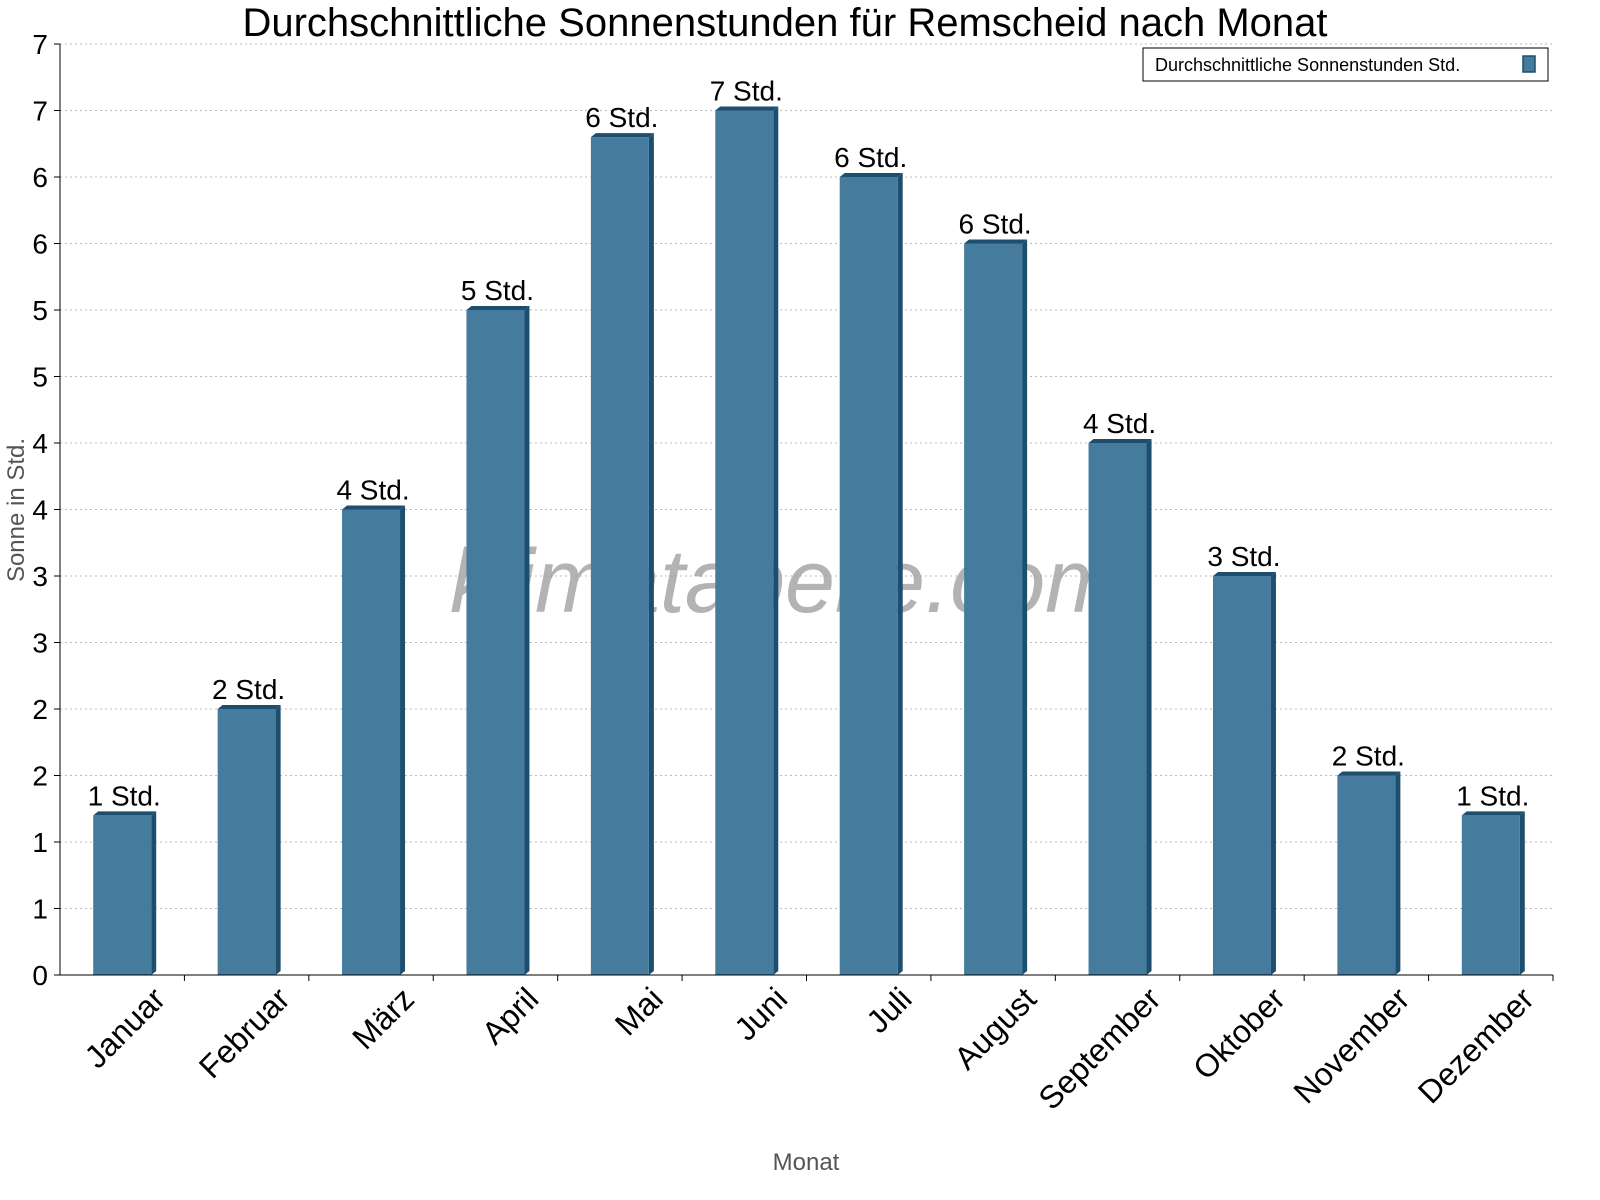 The image size is (1600, 1200). I want to click on data-label: 3 Std., so click(1243, 556).